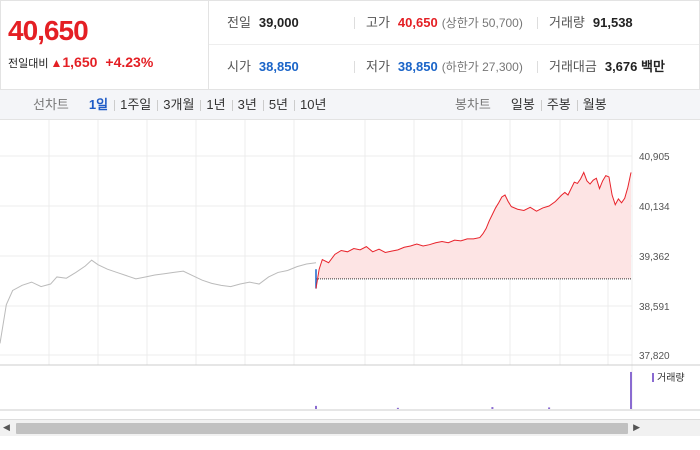 This screenshot has height=450, width=700. I want to click on scroll-left-arrow-icon: ◀, so click(6, 428).